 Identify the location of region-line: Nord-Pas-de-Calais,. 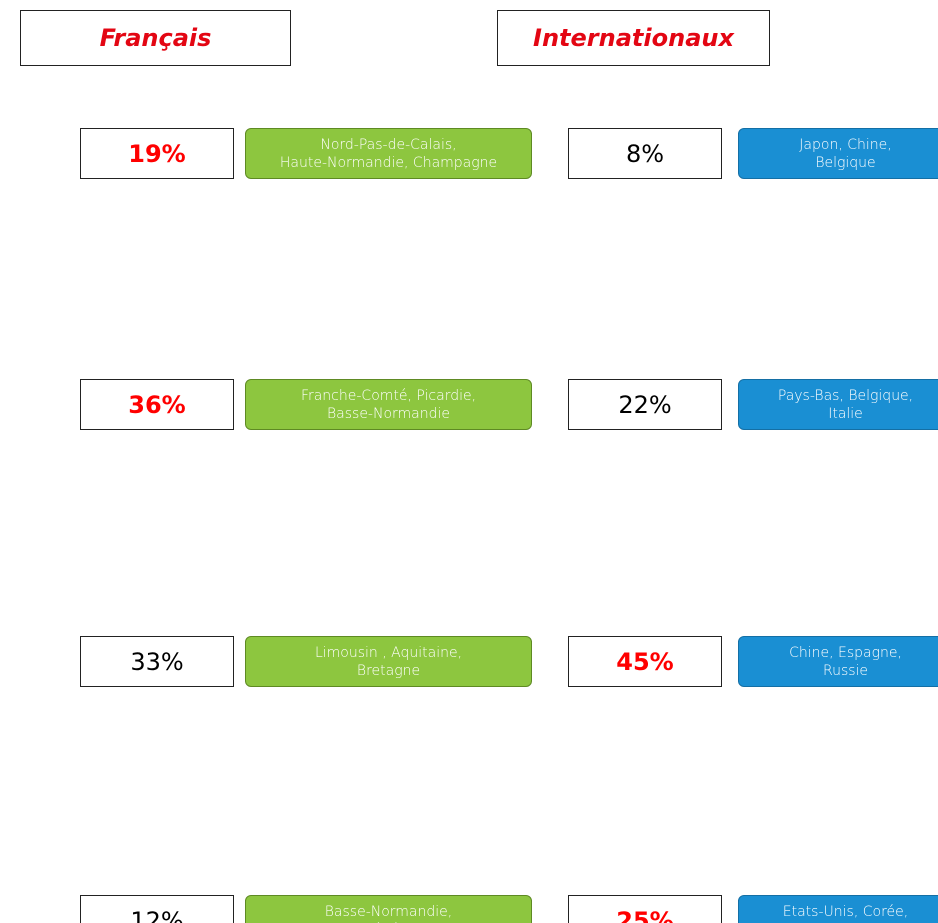
(388, 144).